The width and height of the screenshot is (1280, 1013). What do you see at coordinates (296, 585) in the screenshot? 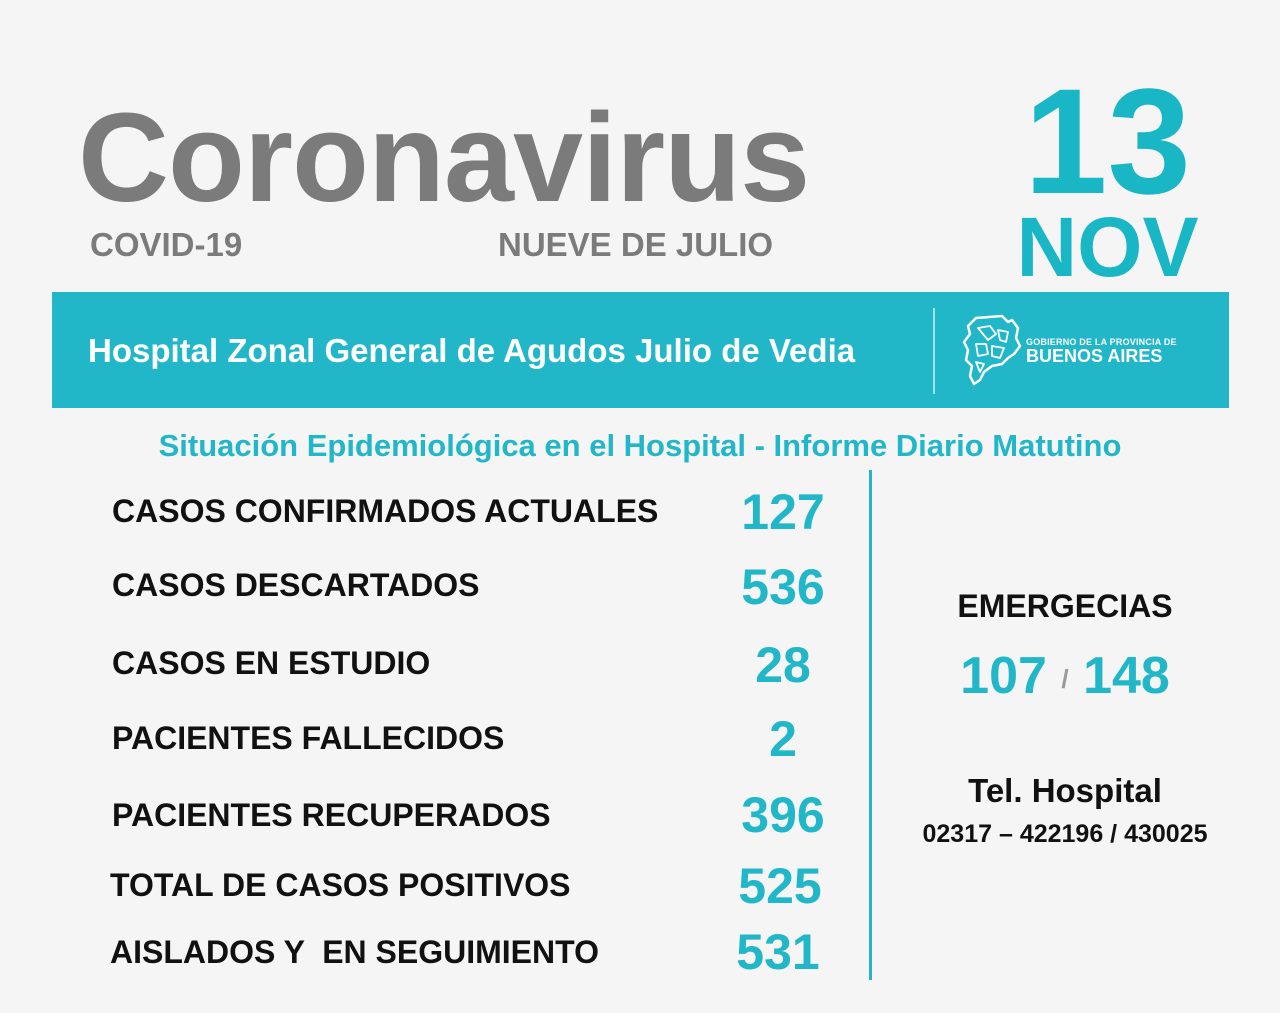
I see `stat-label: CASOS DESCARTADOS` at bounding box center [296, 585].